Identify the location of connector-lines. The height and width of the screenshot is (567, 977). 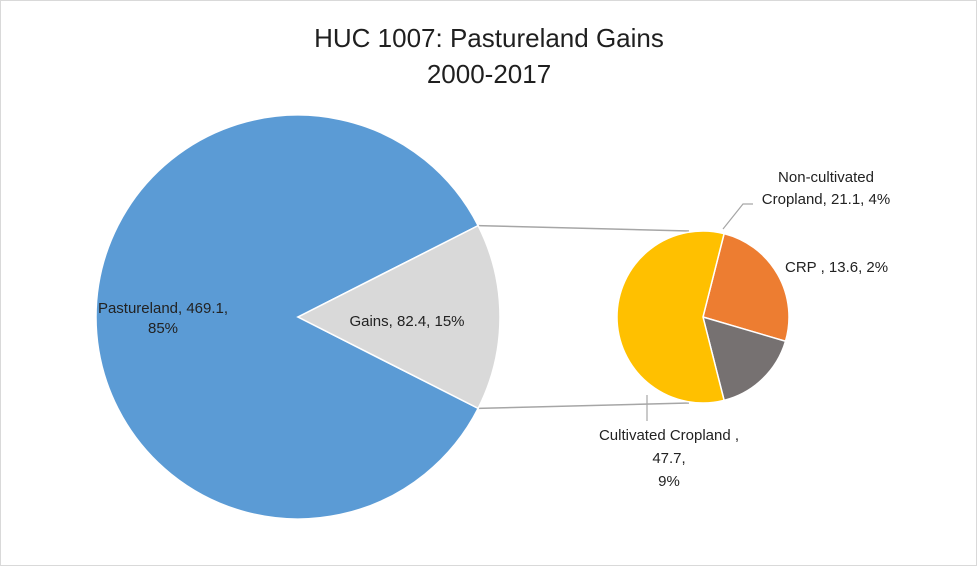
(584, 317).